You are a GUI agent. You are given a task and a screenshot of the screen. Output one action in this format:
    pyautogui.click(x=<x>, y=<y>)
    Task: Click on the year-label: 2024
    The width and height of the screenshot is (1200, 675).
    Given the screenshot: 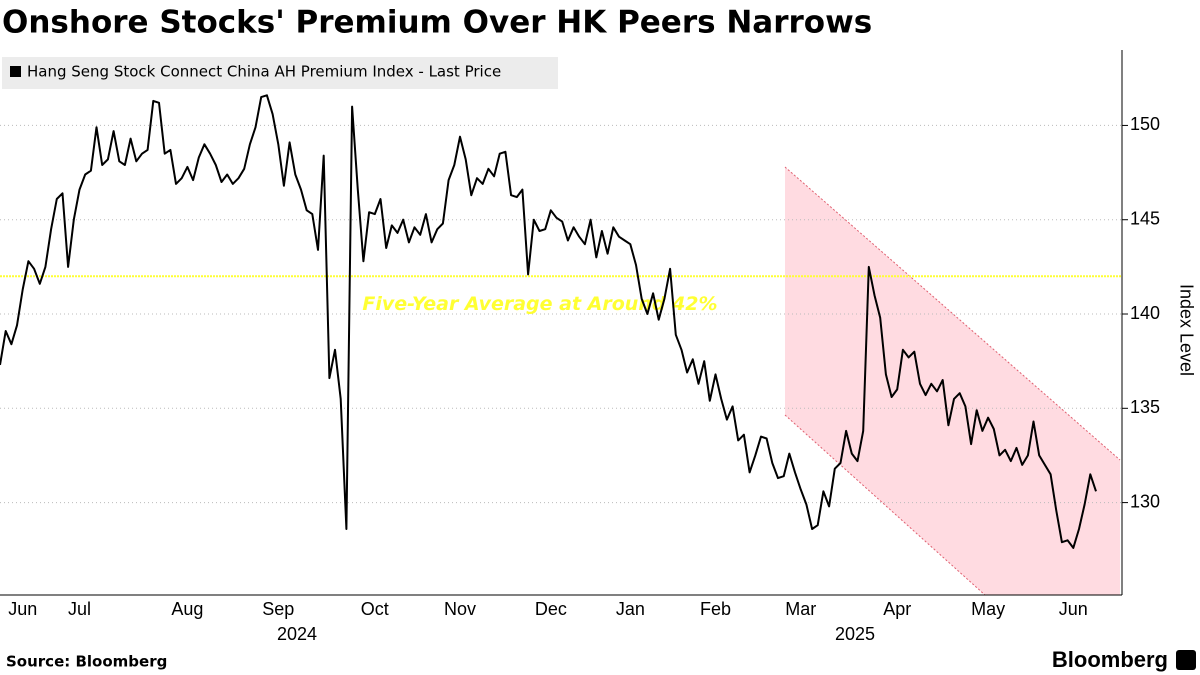 What is the action you would take?
    pyautogui.click(x=297, y=634)
    